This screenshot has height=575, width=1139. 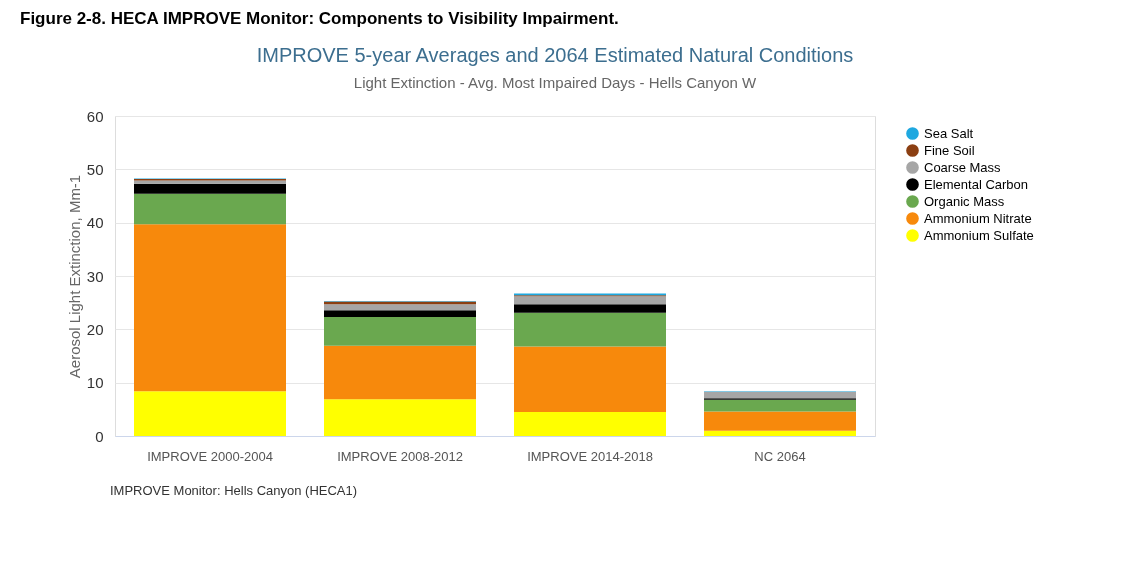 What do you see at coordinates (95, 169) in the screenshot?
I see `y-tick-label: 50` at bounding box center [95, 169].